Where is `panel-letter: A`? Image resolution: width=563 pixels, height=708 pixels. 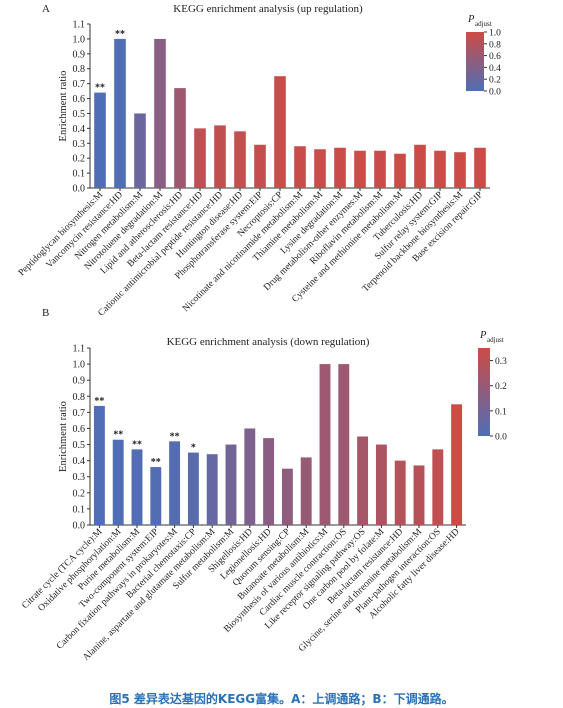 panel-letter: A is located at coordinates (46, 9).